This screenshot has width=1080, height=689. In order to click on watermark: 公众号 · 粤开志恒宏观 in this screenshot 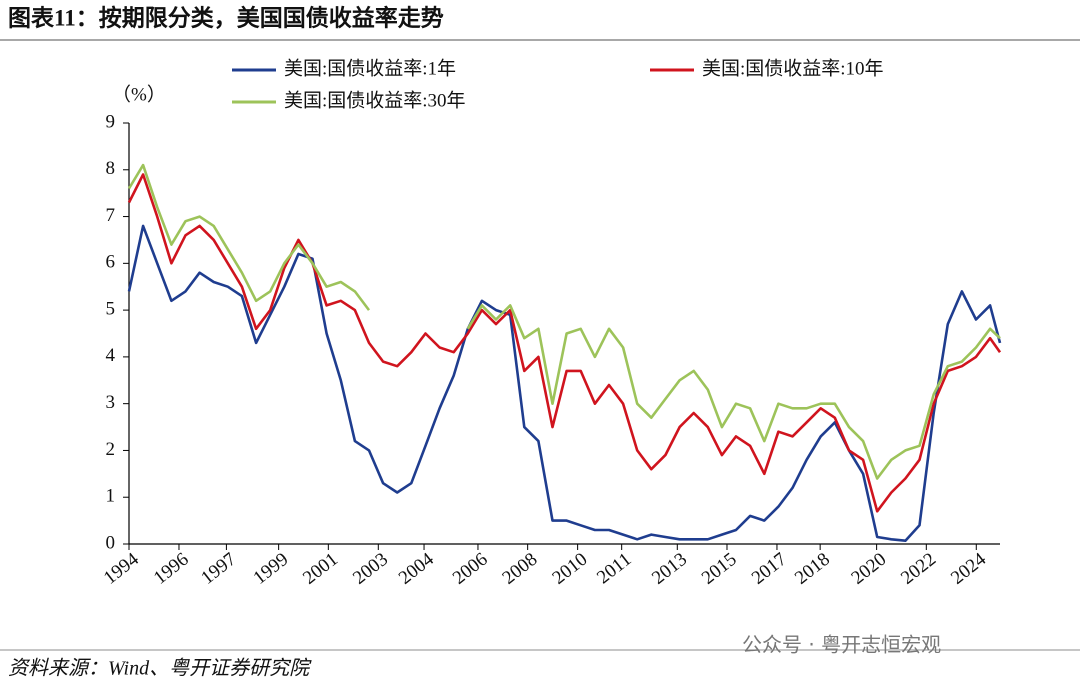, I will do `click(841, 645)`.